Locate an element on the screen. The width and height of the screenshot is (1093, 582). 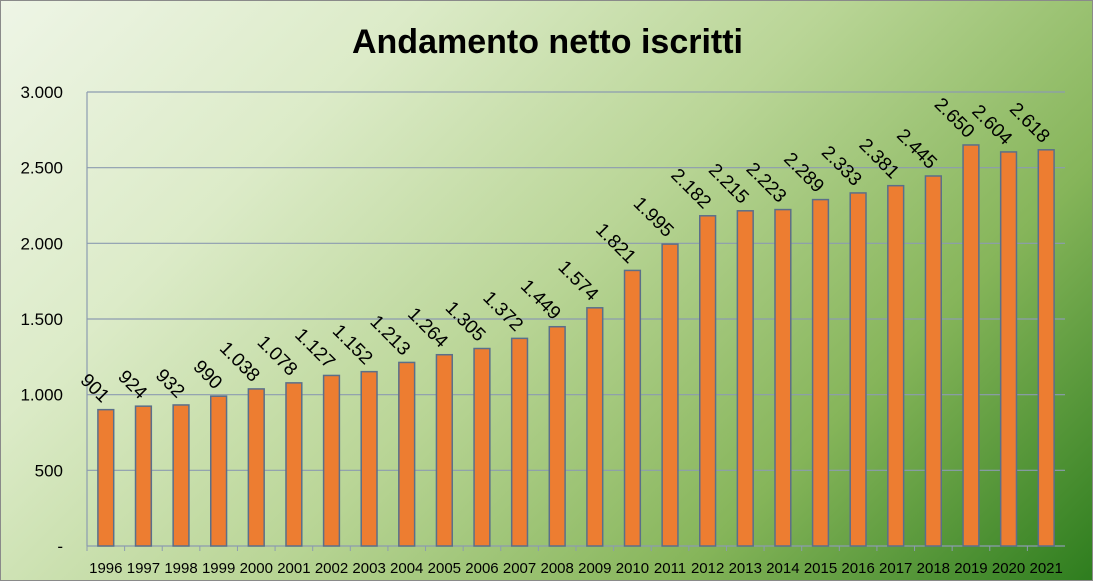
y-axis-ticks: - 500 1.000 1.500 2.000 2.500 3.000 is located at coordinates (41, 319).